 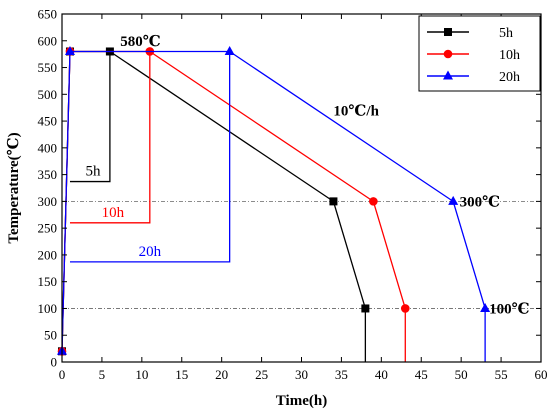 What do you see at coordinates (301, 401) in the screenshot?
I see `x-axis-title: Time(h)` at bounding box center [301, 401].